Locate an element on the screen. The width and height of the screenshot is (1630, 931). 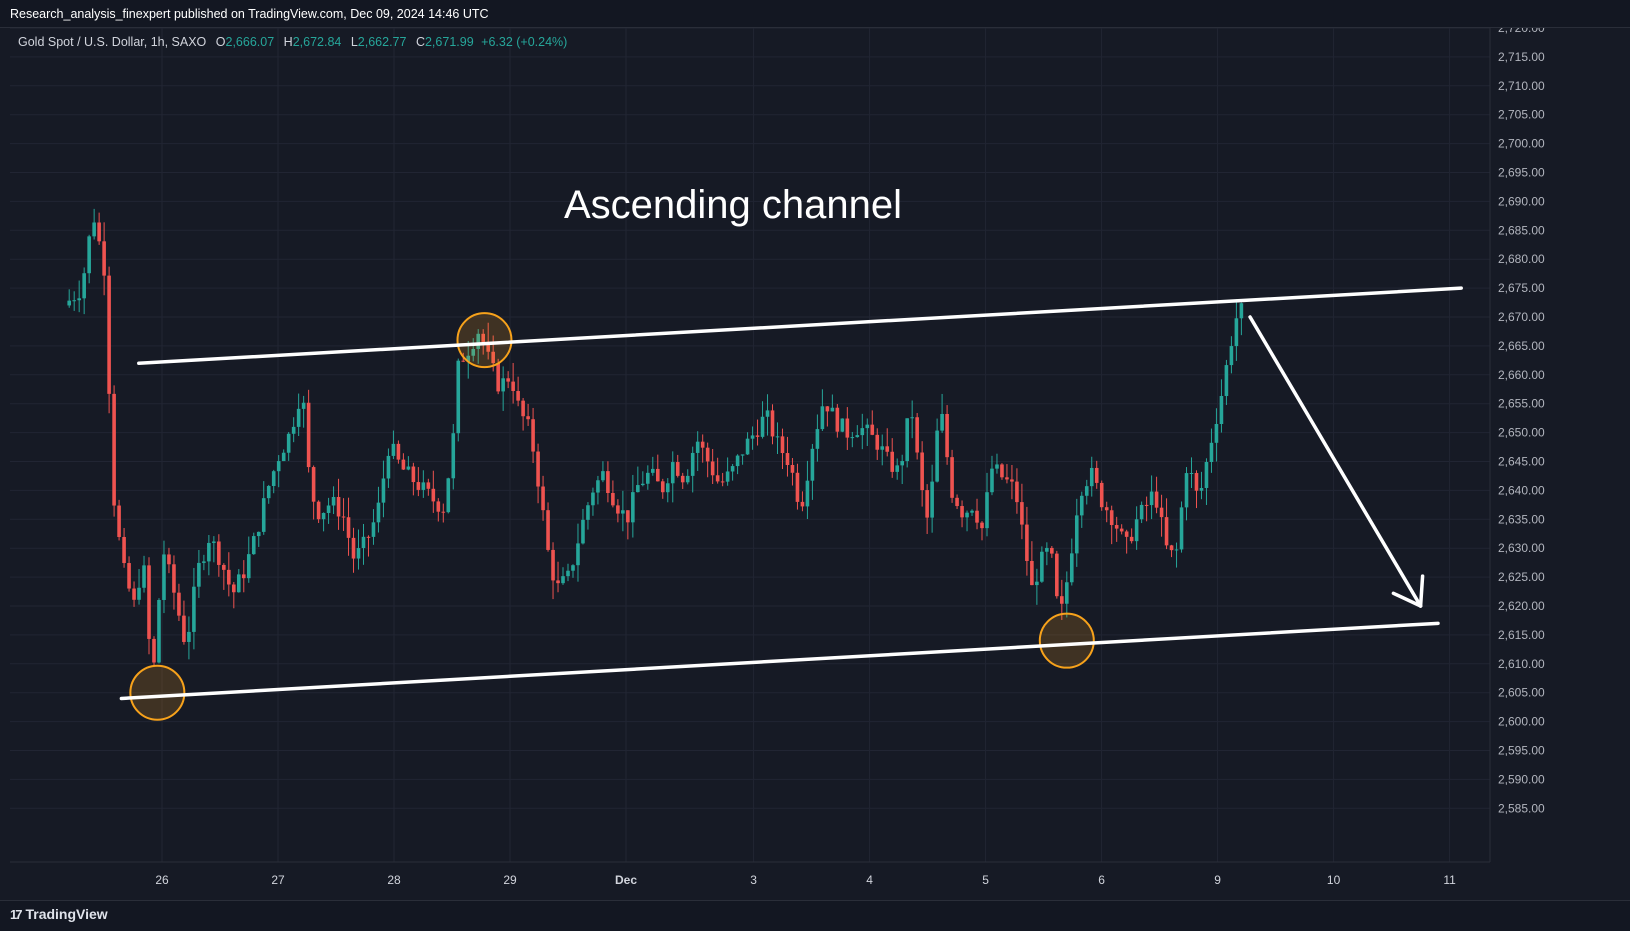
y-tick-label: 2,665.00 is located at coordinates (1521, 346).